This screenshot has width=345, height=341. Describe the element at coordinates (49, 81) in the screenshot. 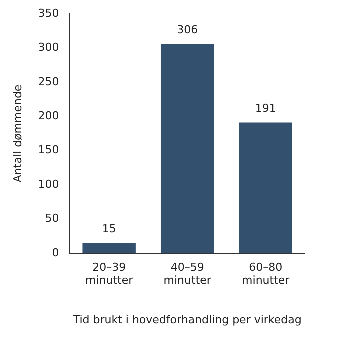

I see `y-tick-label: 250` at that location.